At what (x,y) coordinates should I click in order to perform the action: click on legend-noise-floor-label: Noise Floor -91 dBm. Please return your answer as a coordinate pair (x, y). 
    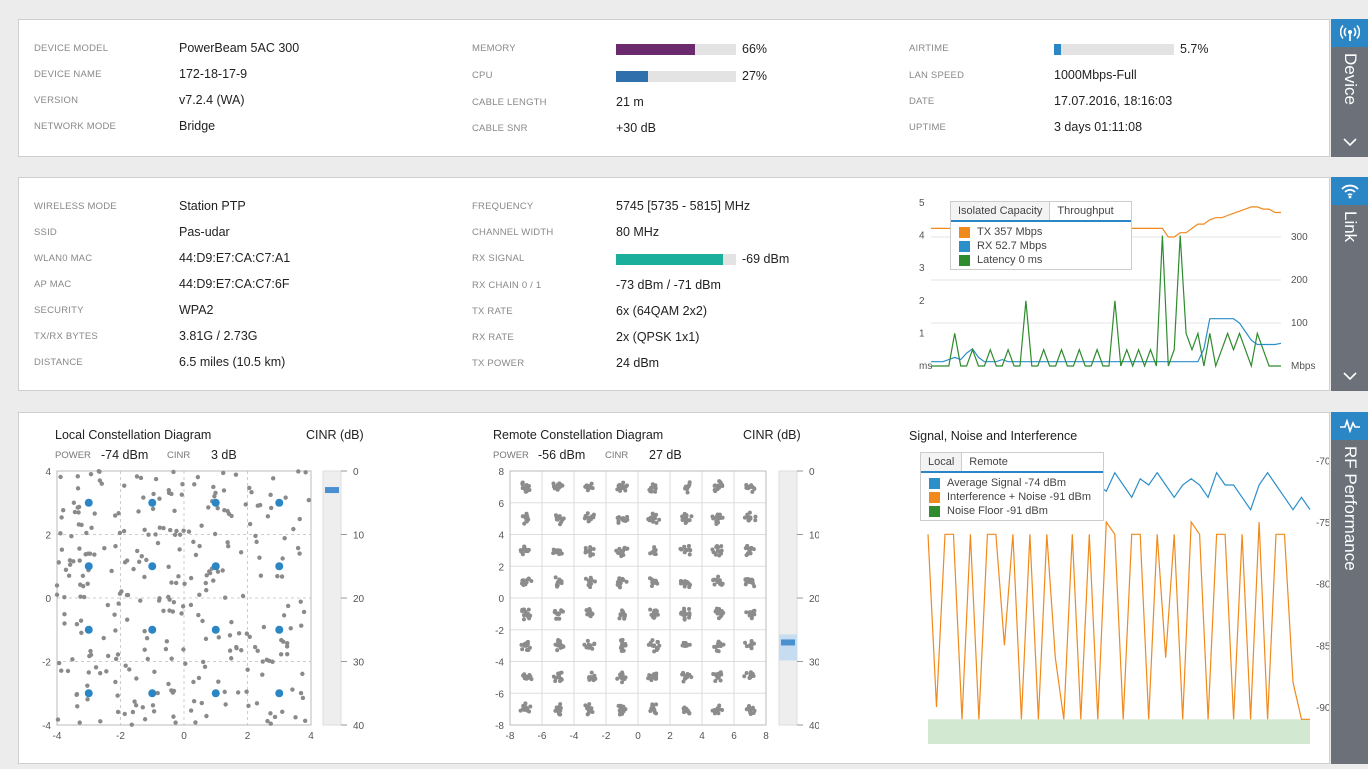
    Looking at the image, I should click on (997, 511).